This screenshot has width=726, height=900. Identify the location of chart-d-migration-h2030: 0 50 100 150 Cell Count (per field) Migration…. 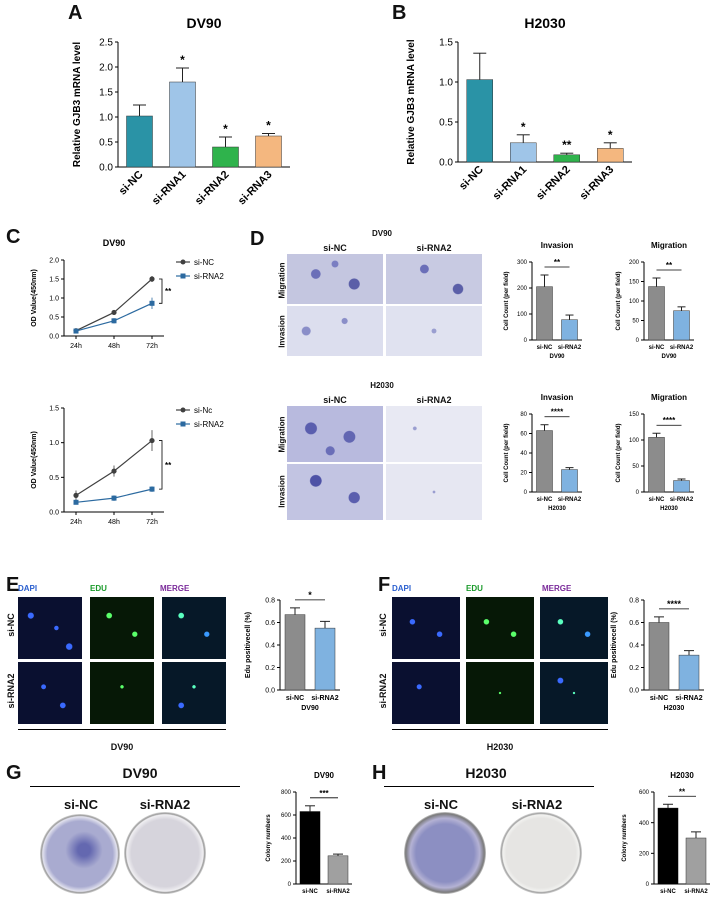
(655, 452).